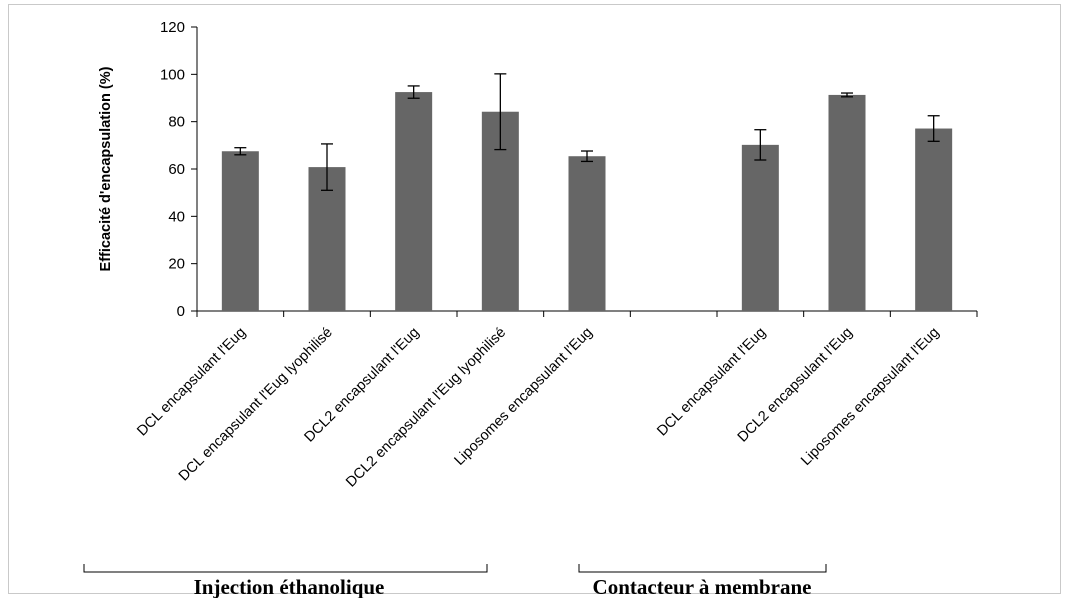  Describe the element at coordinates (426, 408) in the screenshot. I see `x-category-label: DCL2 encapsulant l'Eug lyophilisé` at that location.